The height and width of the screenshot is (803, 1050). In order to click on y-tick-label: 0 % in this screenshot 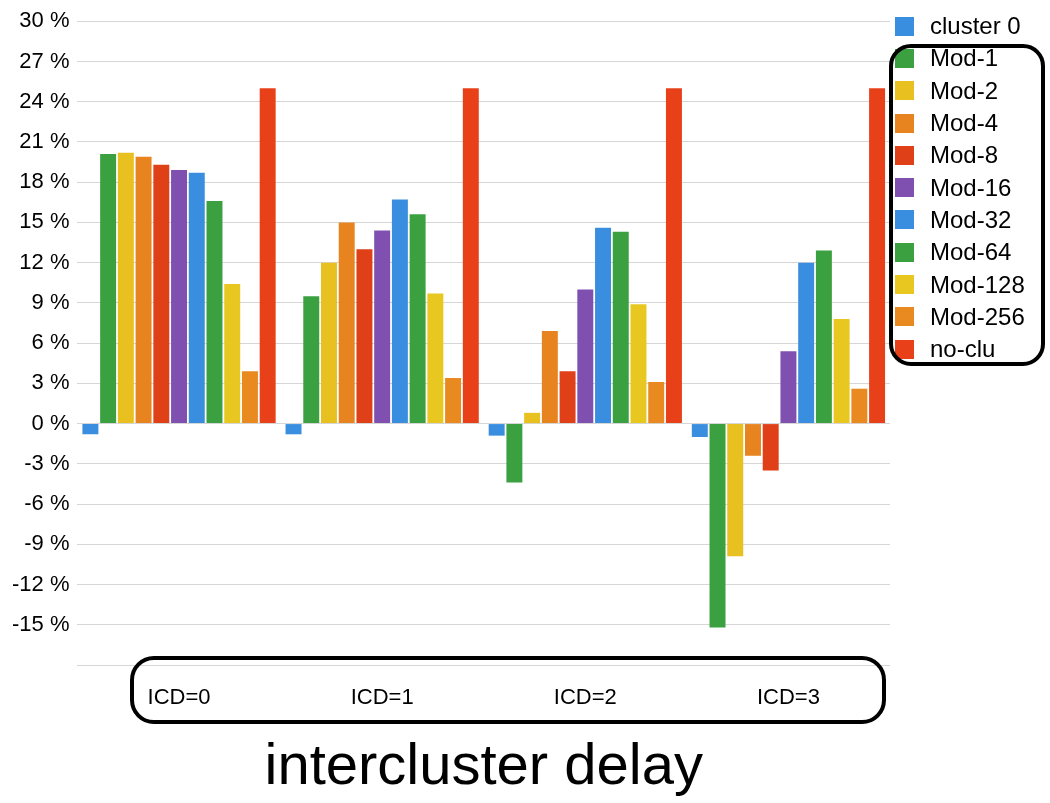, I will do `click(50, 422)`.